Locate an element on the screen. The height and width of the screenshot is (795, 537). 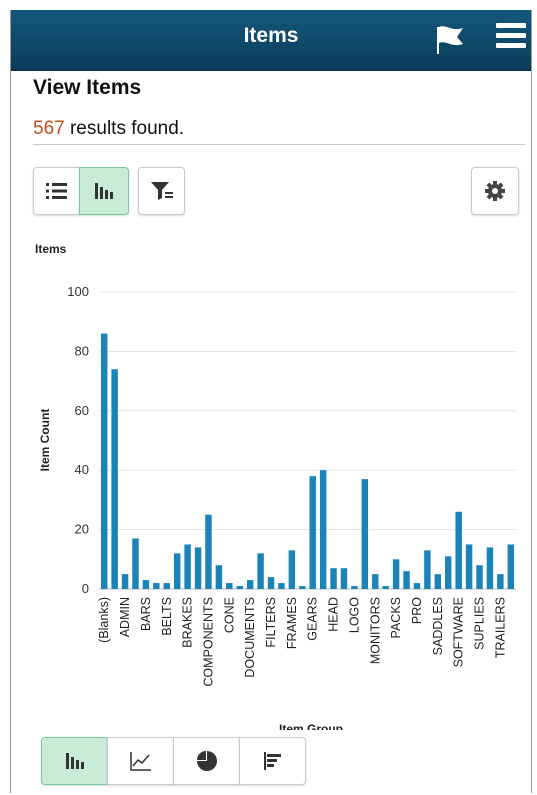
header-title: Items is located at coordinates (271, 35).